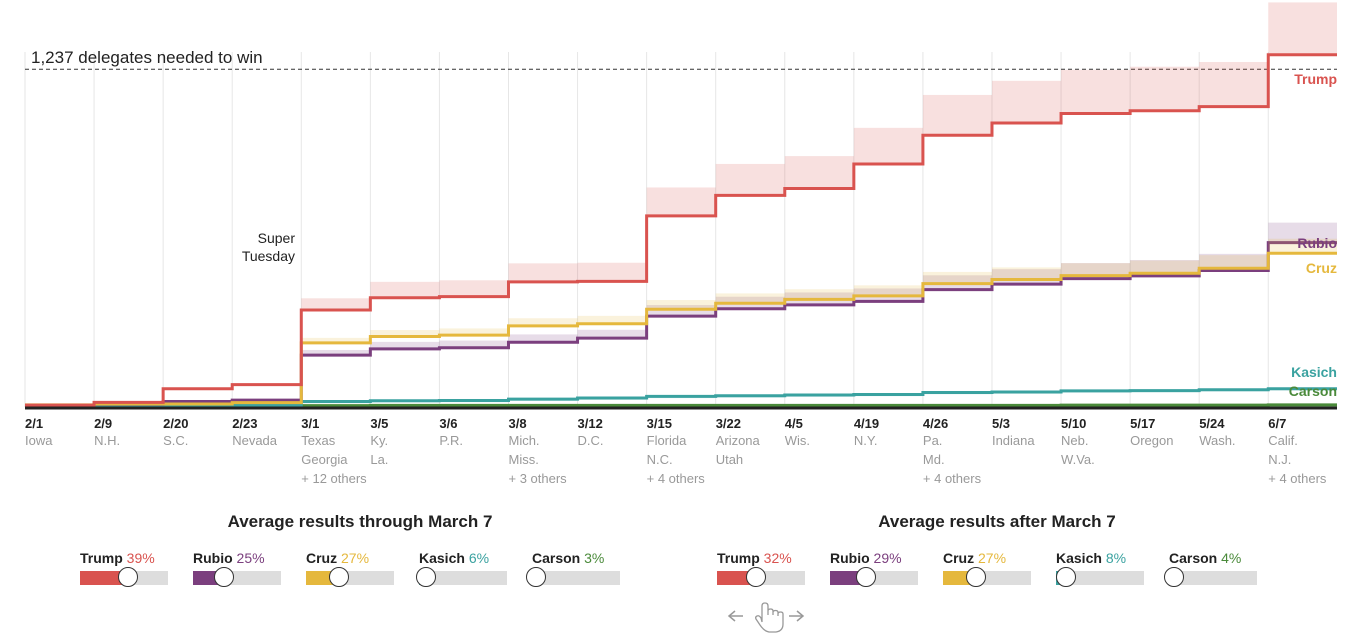  I want to click on slider-cruz: Cruz 27%, so click(350, 568).